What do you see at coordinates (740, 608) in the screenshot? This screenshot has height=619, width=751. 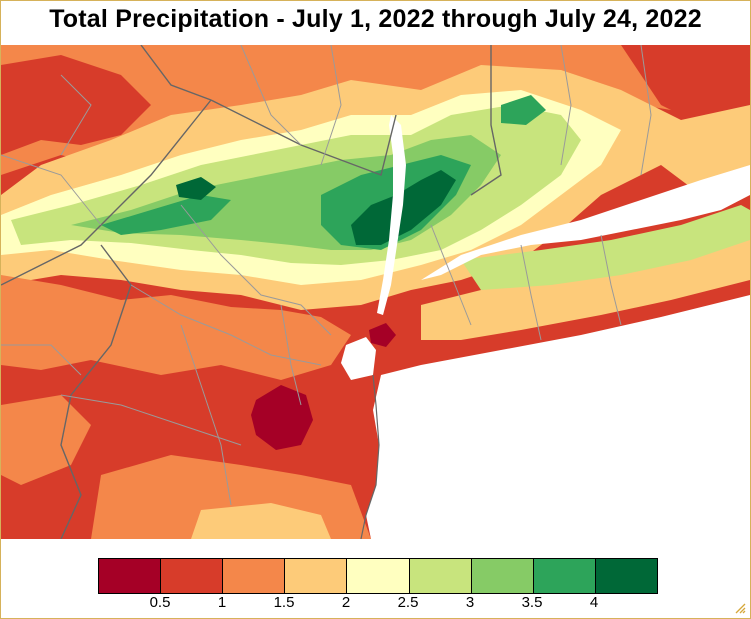 I see `resize-grip-icon` at bounding box center [740, 608].